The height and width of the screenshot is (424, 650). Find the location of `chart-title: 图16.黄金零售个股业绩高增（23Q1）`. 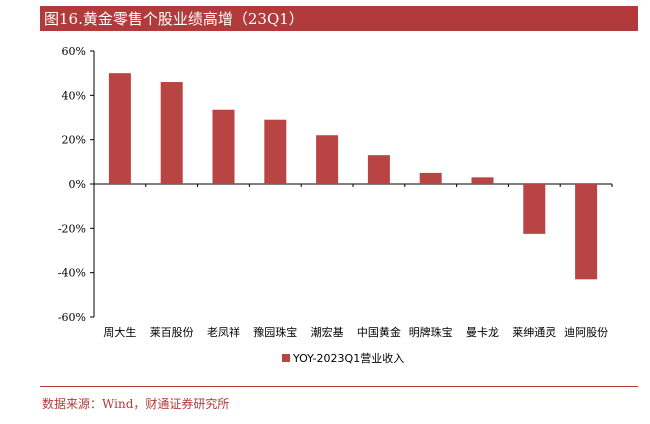

chart-title: 图16.黄金零售个股业绩高增（23Q1） is located at coordinates (174, 19).